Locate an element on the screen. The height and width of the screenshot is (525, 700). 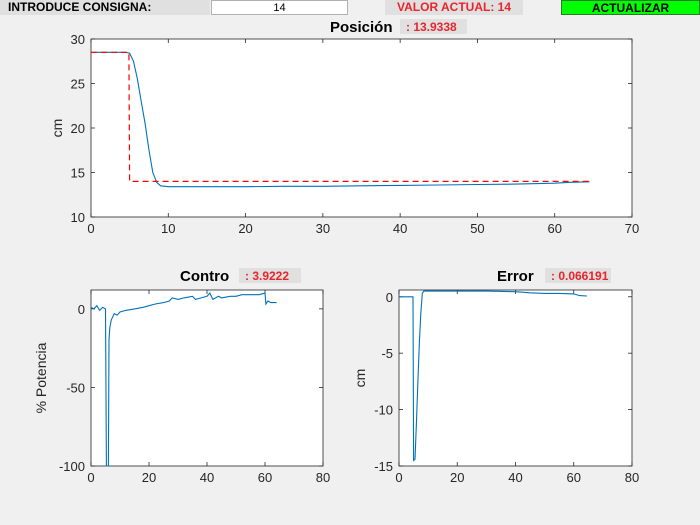
error-xtick-label: 60 is located at coordinates (574, 477).